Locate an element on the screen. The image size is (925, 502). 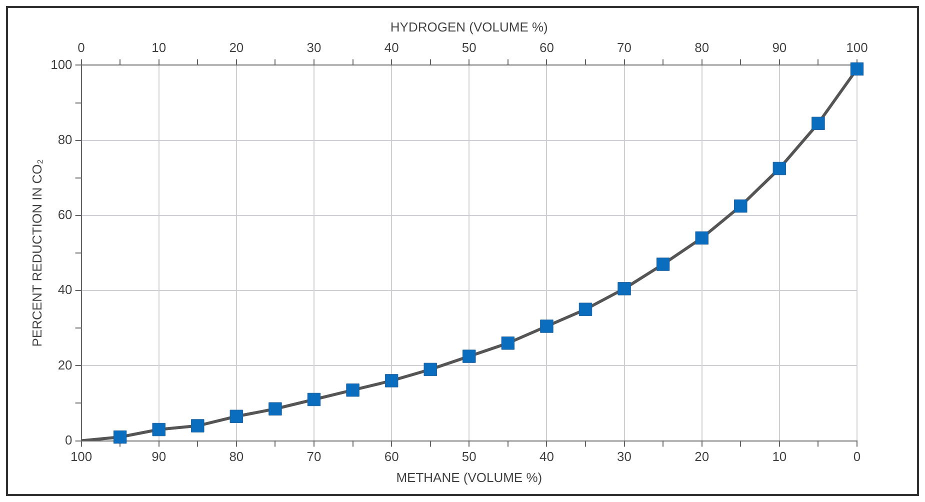
x2-tick-label: 70 is located at coordinates (624, 47).